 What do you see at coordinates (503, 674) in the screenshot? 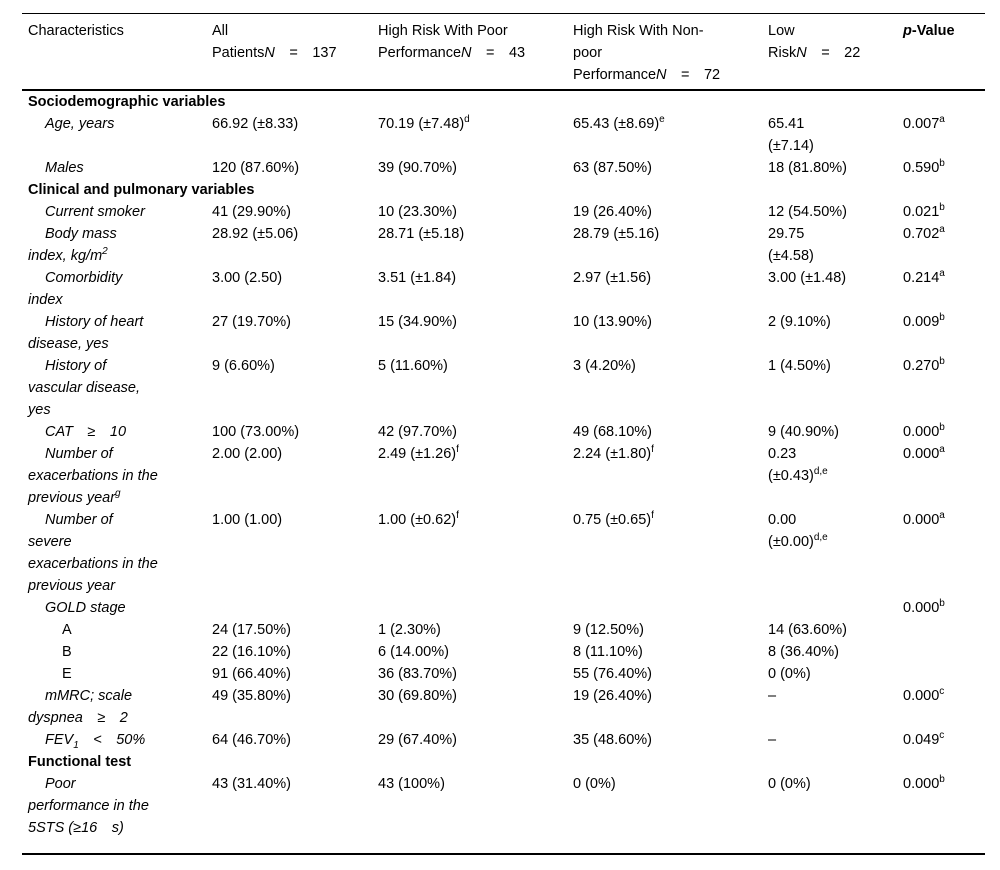
I see `table-row: E 91 (66.40%) 36 (83.70%) 55 (76.40%) 0 (0%)` at bounding box center [503, 674].